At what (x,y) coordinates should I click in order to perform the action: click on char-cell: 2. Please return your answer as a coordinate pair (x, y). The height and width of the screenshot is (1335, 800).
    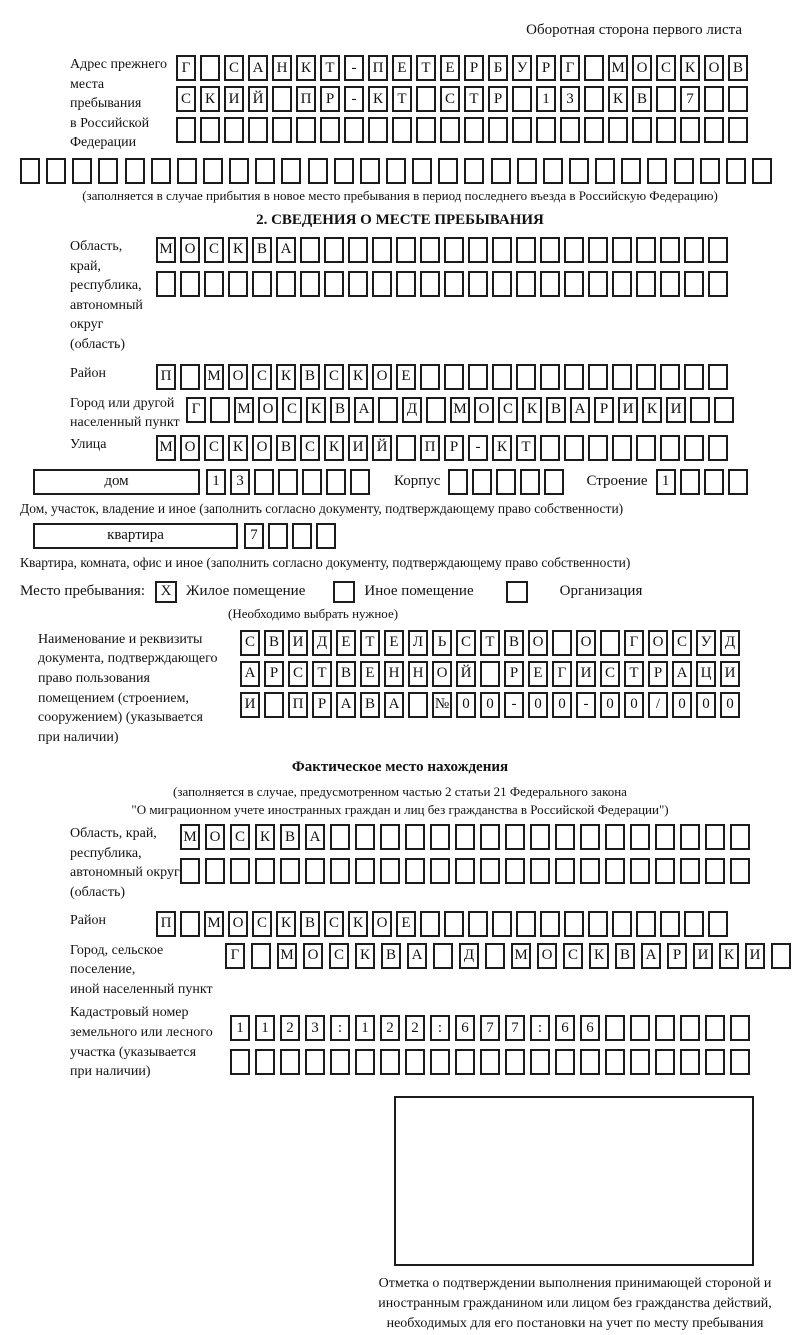
    Looking at the image, I should click on (290, 1028).